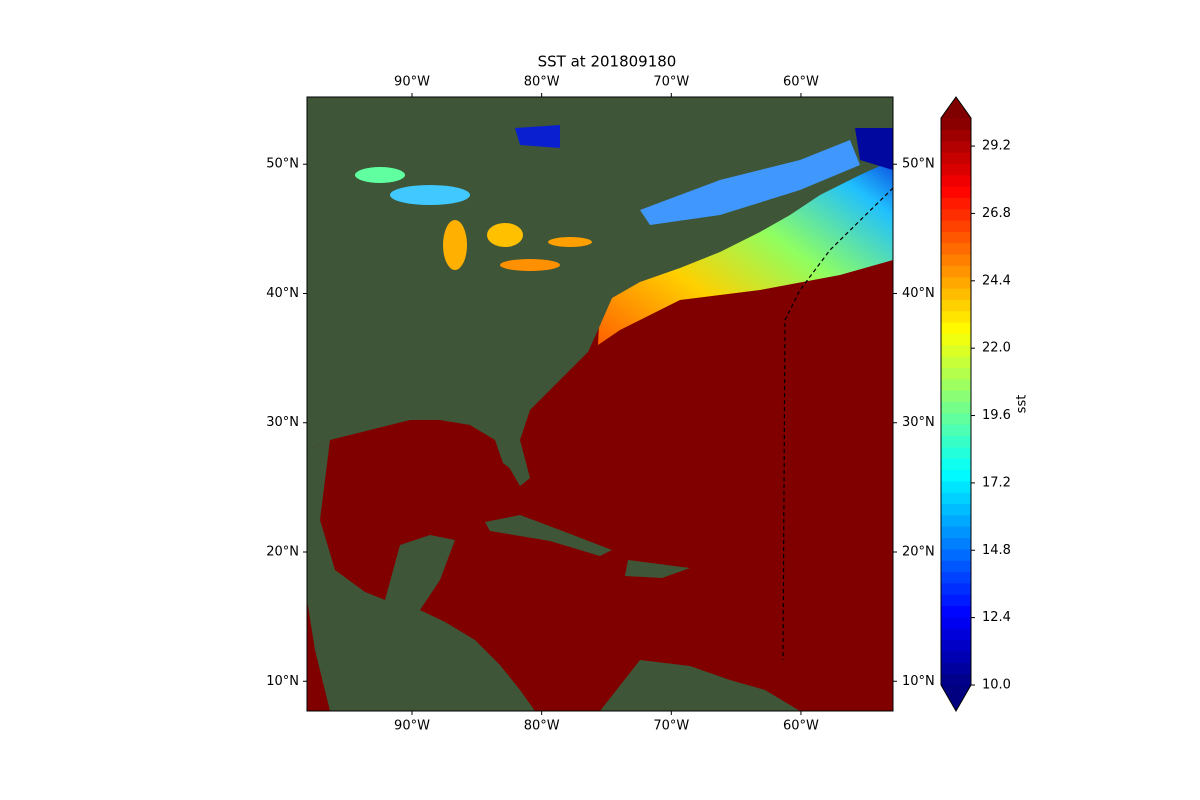 The image size is (1200, 800). What do you see at coordinates (996, 280) in the screenshot?
I see `colorbar-tick-label: 24.4` at bounding box center [996, 280].